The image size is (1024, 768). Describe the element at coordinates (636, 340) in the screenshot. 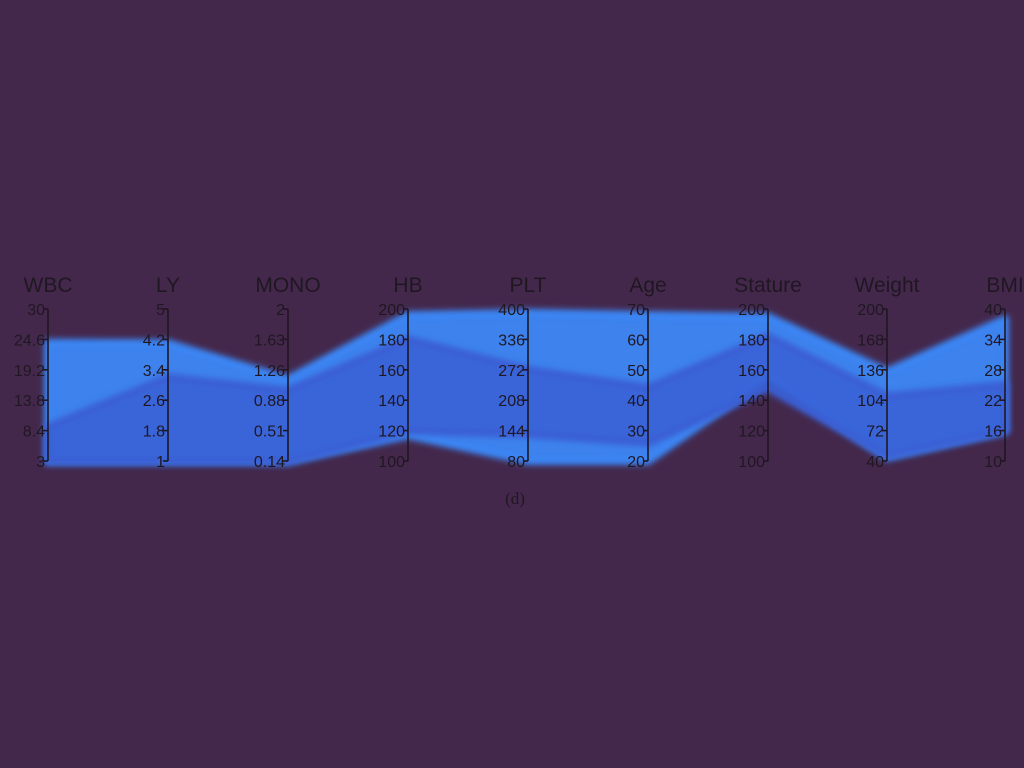

I see `tick-label: 60` at that location.